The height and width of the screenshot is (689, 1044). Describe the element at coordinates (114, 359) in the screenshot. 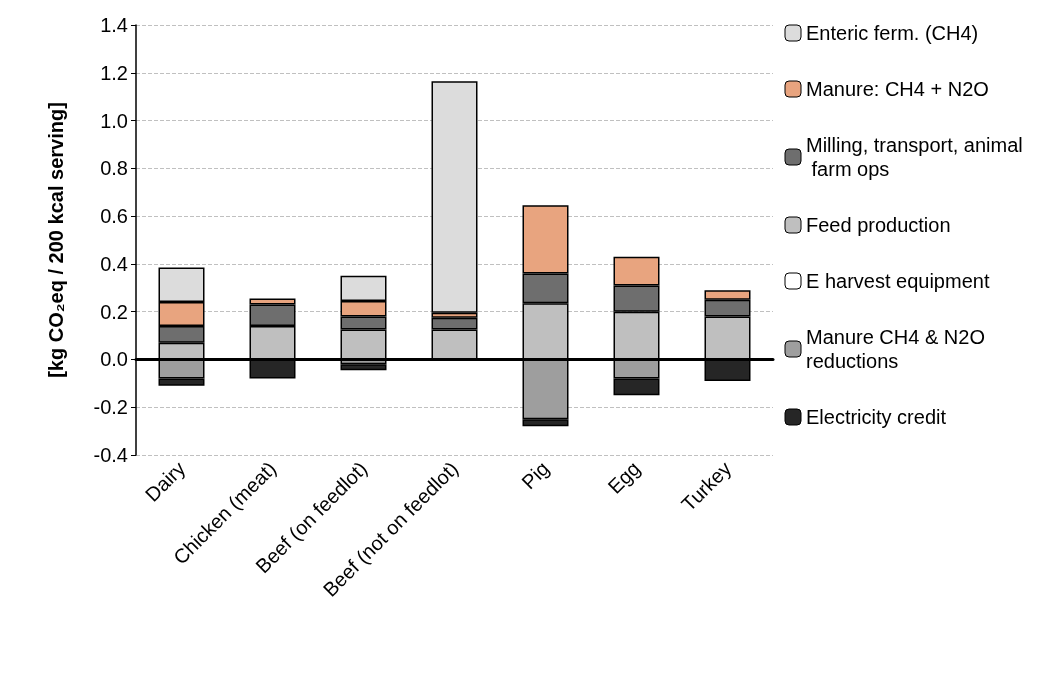

I see `y-tick-label: 0.0` at that location.